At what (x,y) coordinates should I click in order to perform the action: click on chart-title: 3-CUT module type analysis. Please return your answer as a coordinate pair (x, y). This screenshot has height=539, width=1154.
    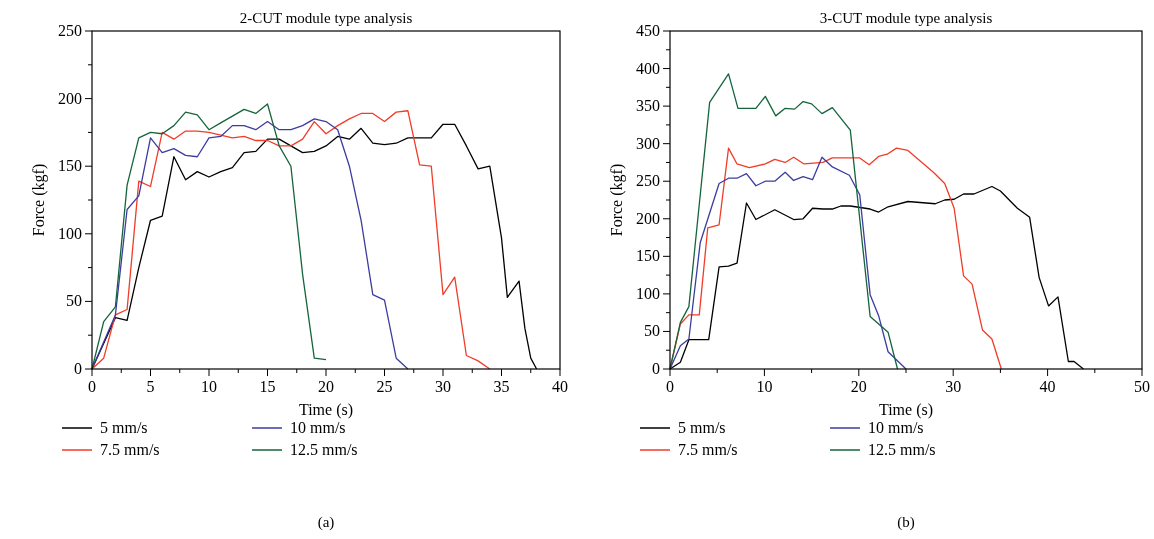
    Looking at the image, I should click on (906, 18).